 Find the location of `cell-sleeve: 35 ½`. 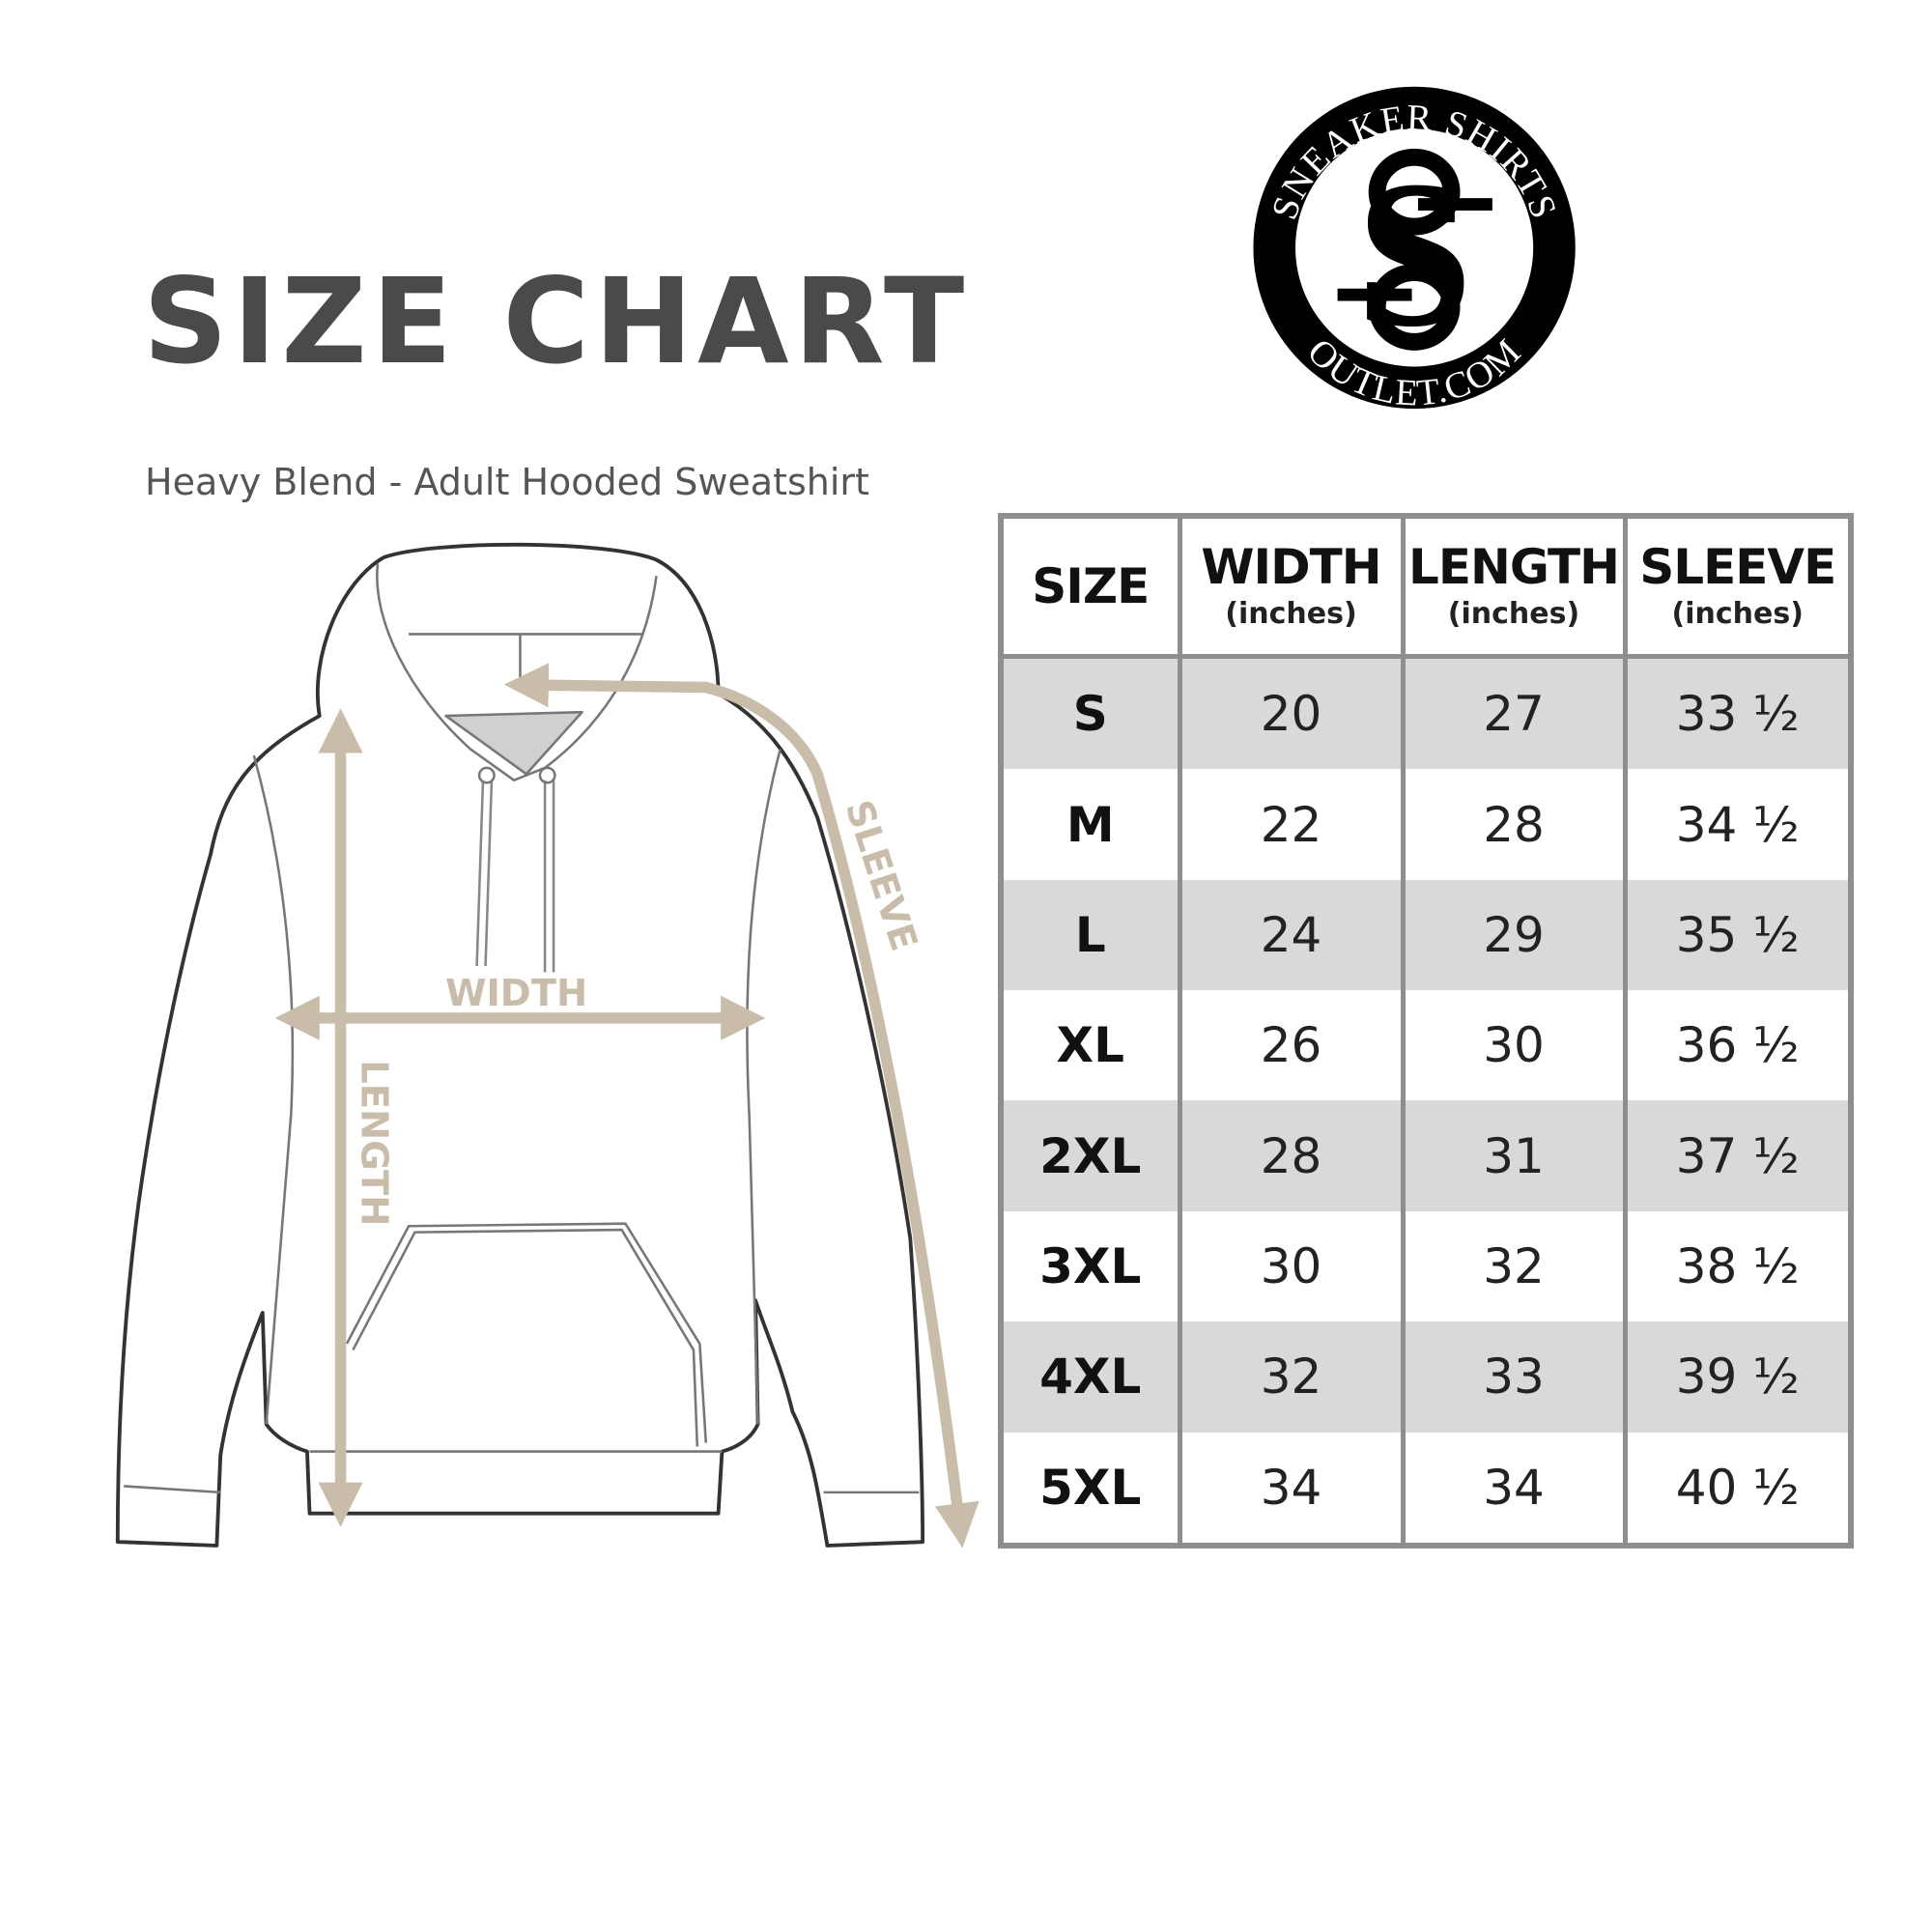

cell-sleeve: 35 ½ is located at coordinates (1738, 935).